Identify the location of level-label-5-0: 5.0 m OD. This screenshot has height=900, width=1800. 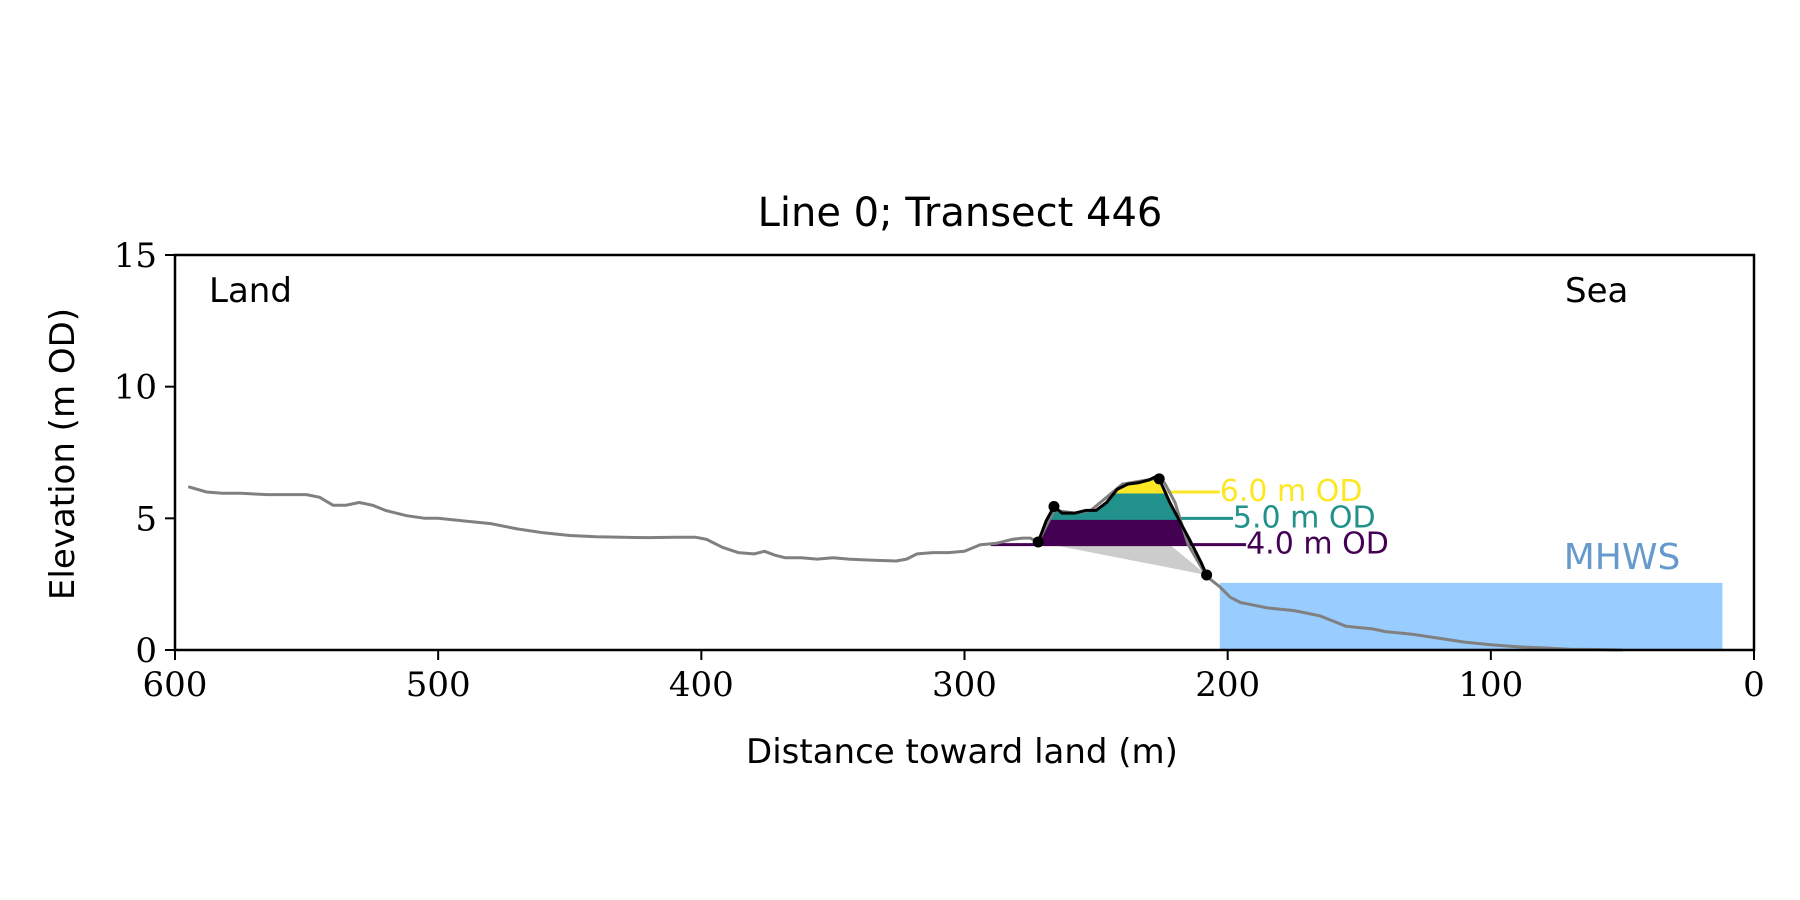
(1304, 517).